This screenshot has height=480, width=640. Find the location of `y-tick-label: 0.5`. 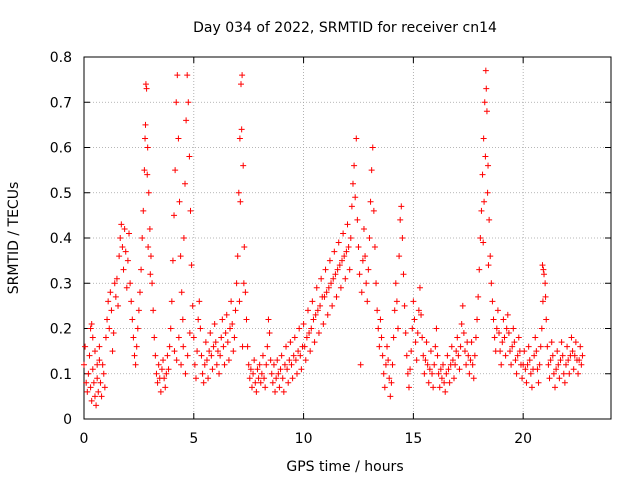

y-tick-label: 0.5 is located at coordinates (61, 194).